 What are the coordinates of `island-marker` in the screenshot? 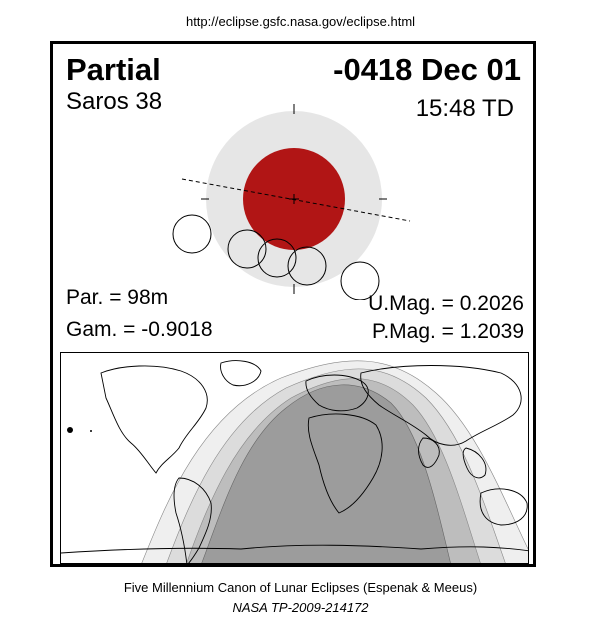 It's located at (70, 430).